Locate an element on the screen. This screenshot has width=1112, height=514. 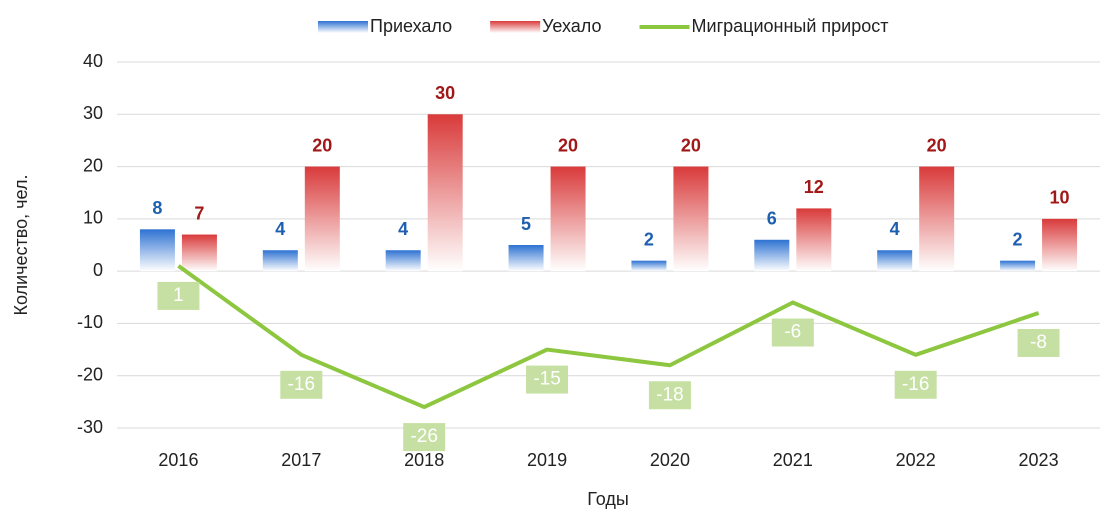
x-tick-label: 2017 is located at coordinates (301, 460).